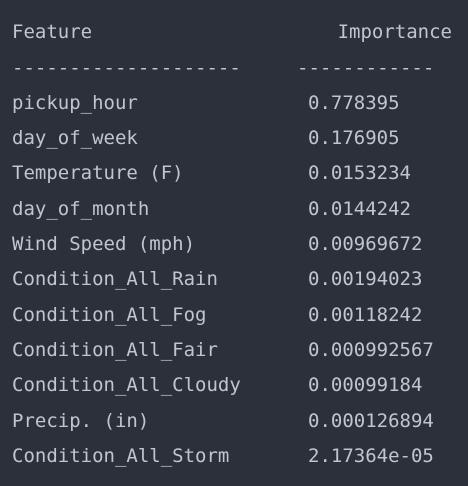 Image resolution: width=468 pixels, height=486 pixels. I want to click on importance-value: 0.0144242, so click(359, 209).